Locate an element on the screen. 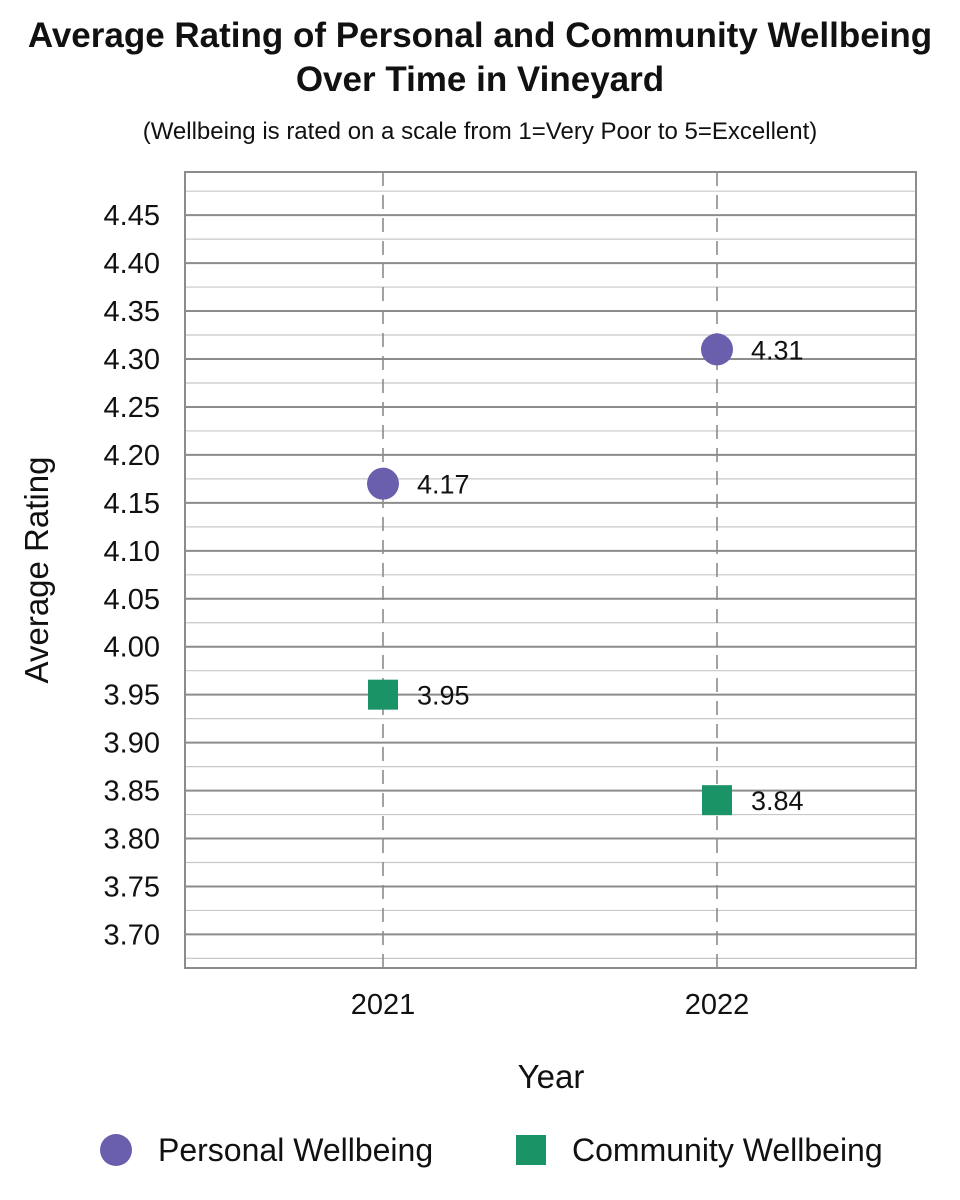 This screenshot has height=1200, width=960. legend-item-personal: Personal Wellbeing is located at coordinates (266, 1150).